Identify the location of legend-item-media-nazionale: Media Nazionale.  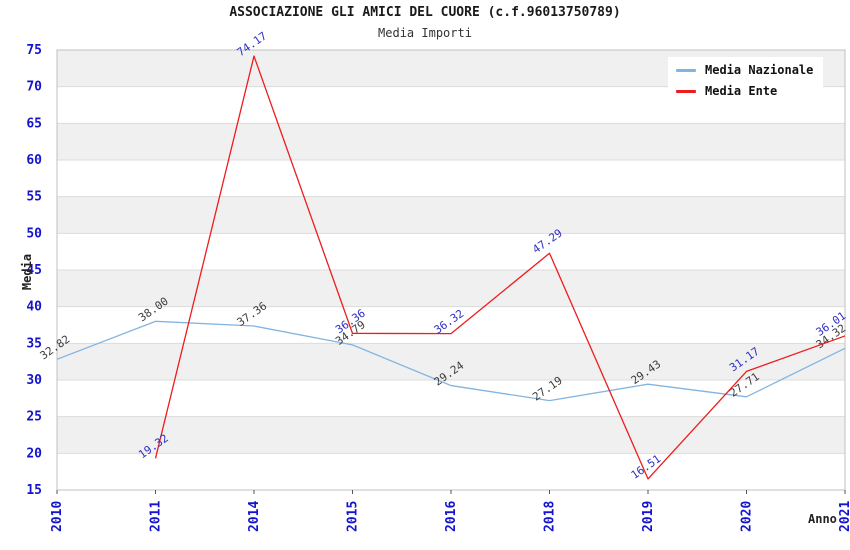
(744, 70).